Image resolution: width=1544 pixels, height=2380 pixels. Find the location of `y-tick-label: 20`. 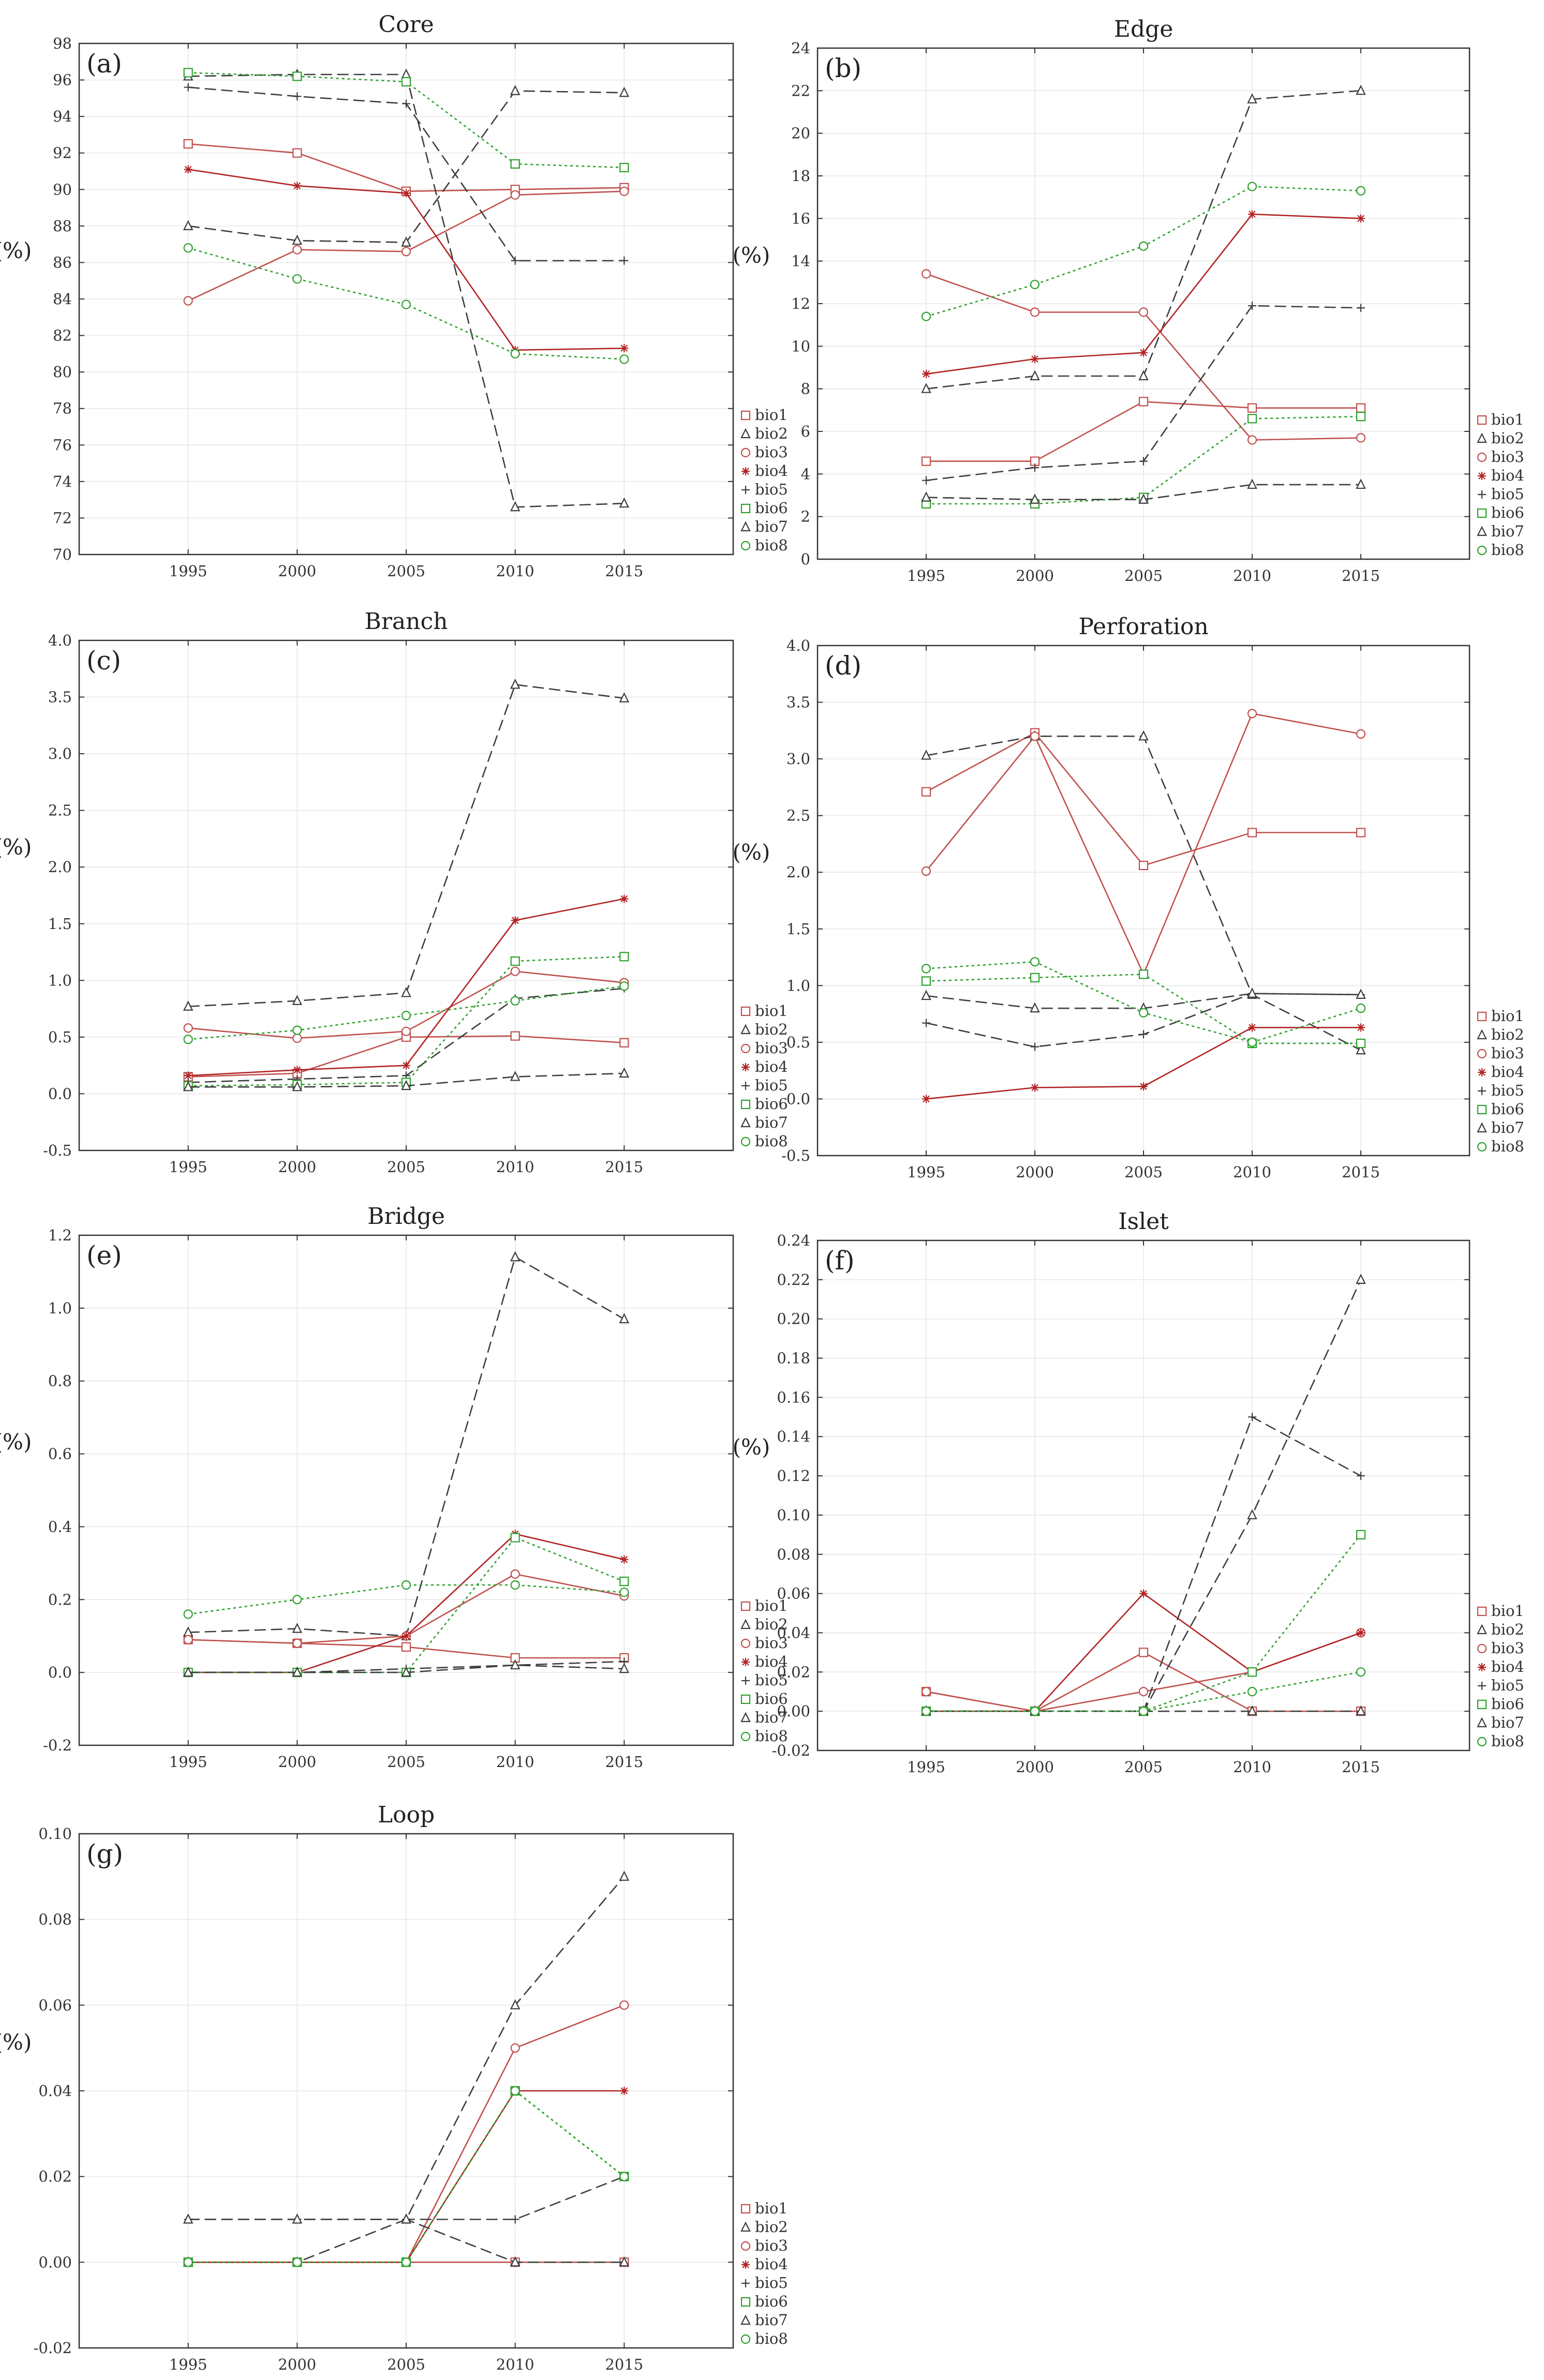

y-tick-label: 20 is located at coordinates (800, 133).